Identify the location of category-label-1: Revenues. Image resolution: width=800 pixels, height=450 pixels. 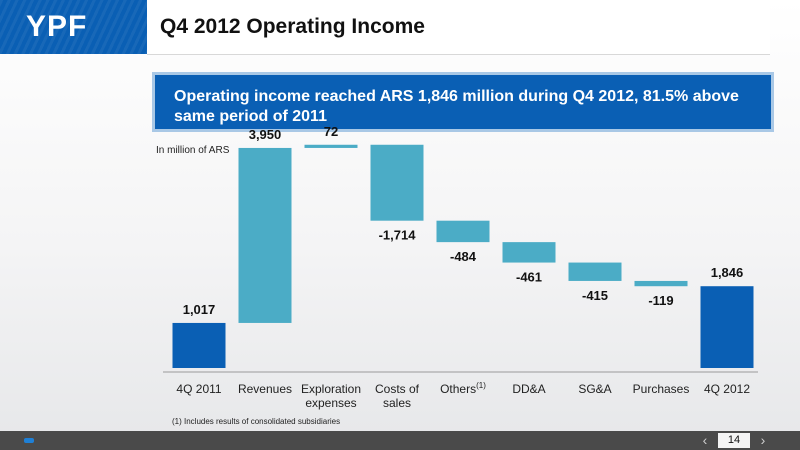
(265, 389).